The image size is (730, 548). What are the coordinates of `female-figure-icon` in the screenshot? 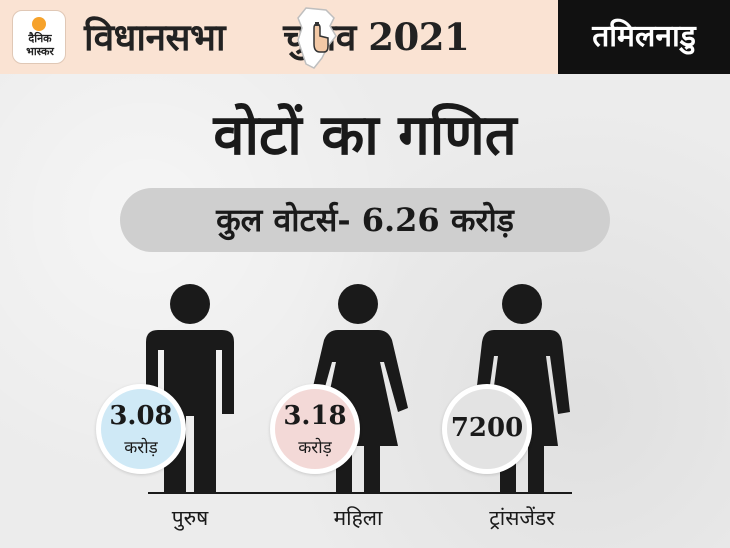 It's located at (358, 388).